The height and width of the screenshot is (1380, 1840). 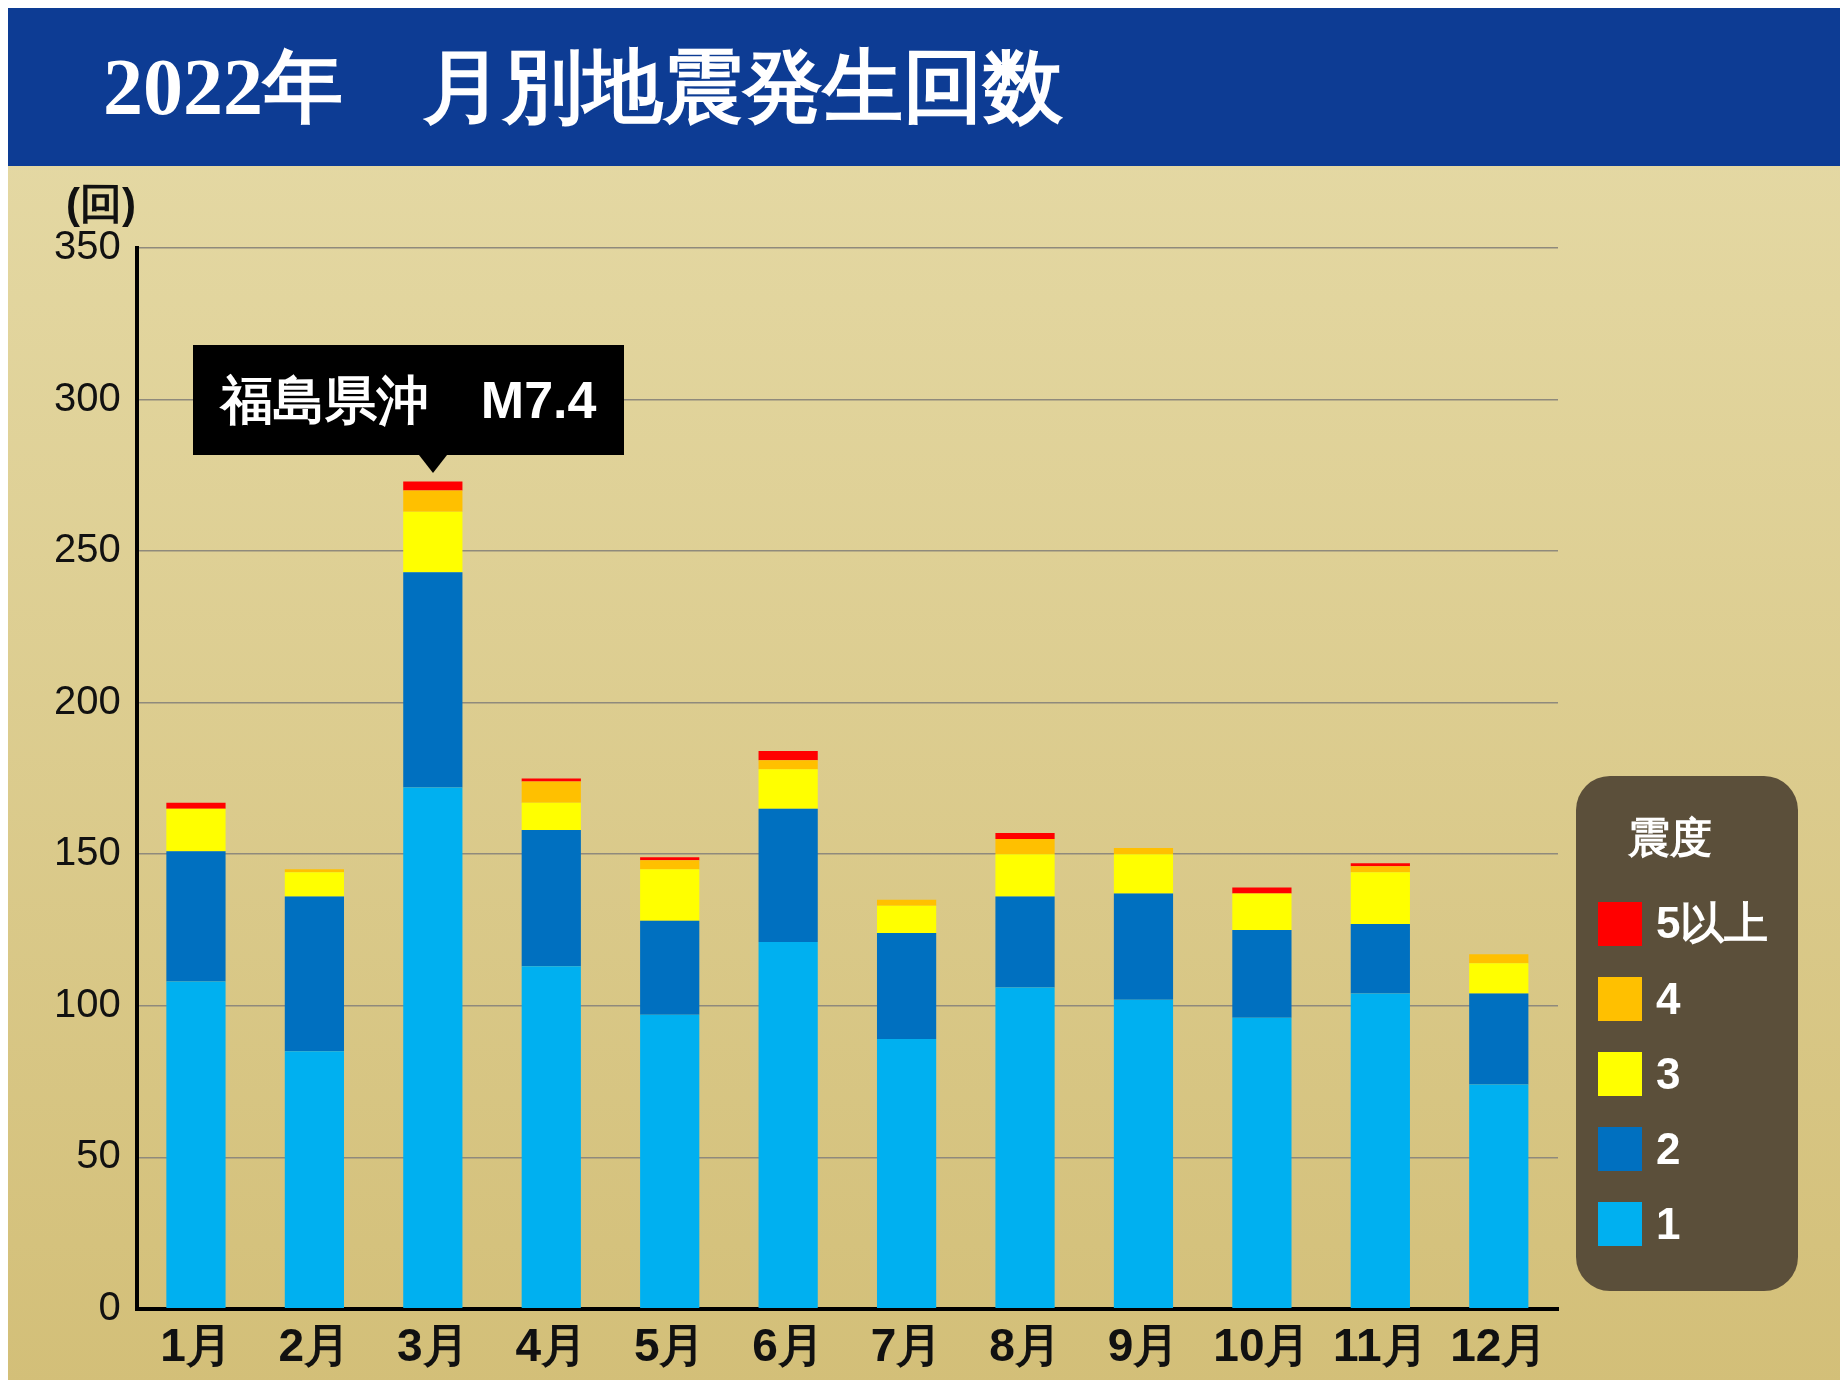 What do you see at coordinates (87, 1002) in the screenshot?
I see `y-tick-label: 100` at bounding box center [87, 1002].